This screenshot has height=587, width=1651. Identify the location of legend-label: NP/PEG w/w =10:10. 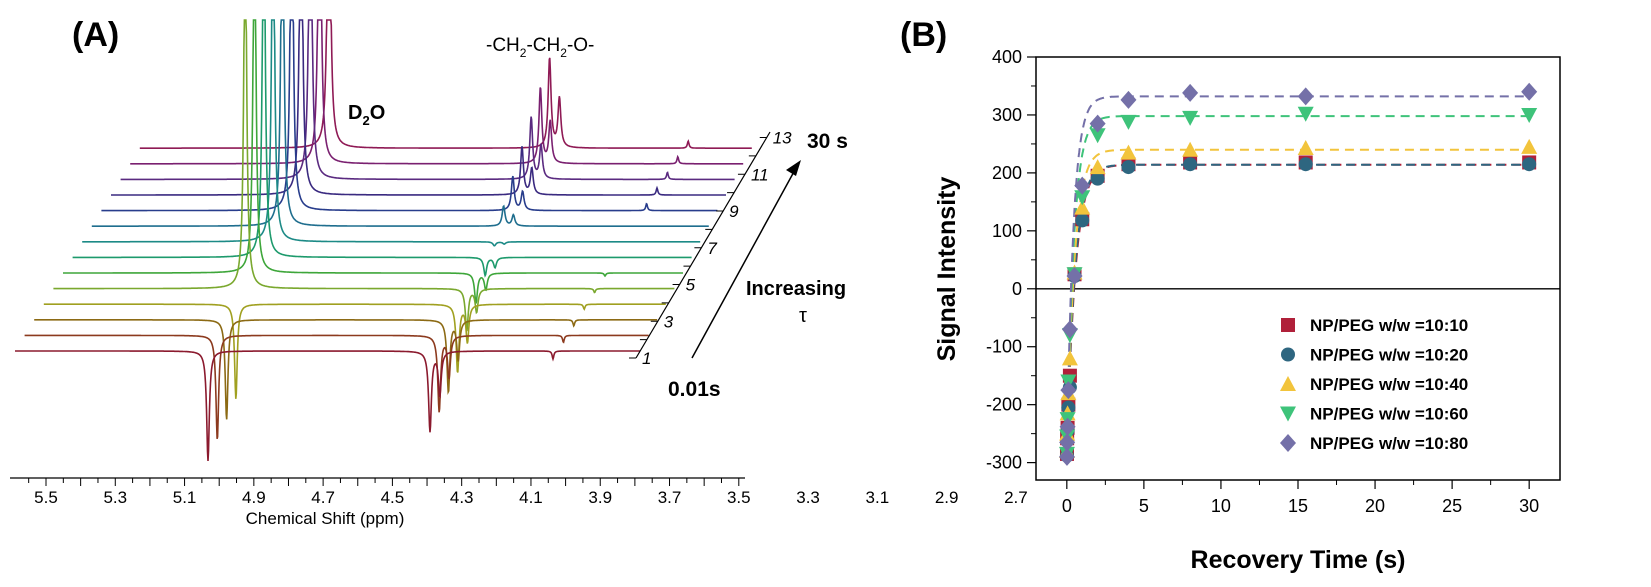
(1389, 325).